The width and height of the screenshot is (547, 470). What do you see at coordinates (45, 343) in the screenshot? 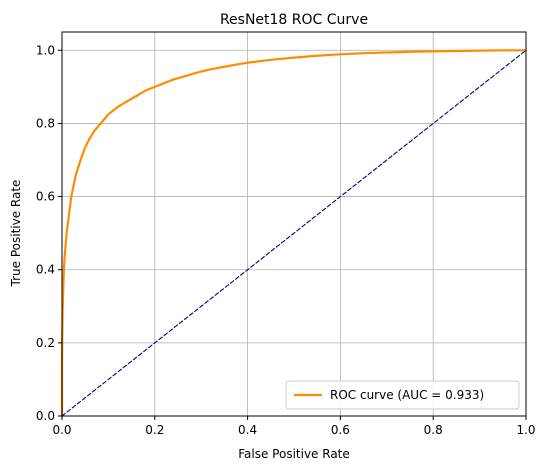
I see `y-tick-label: 0.2` at bounding box center [45, 343].